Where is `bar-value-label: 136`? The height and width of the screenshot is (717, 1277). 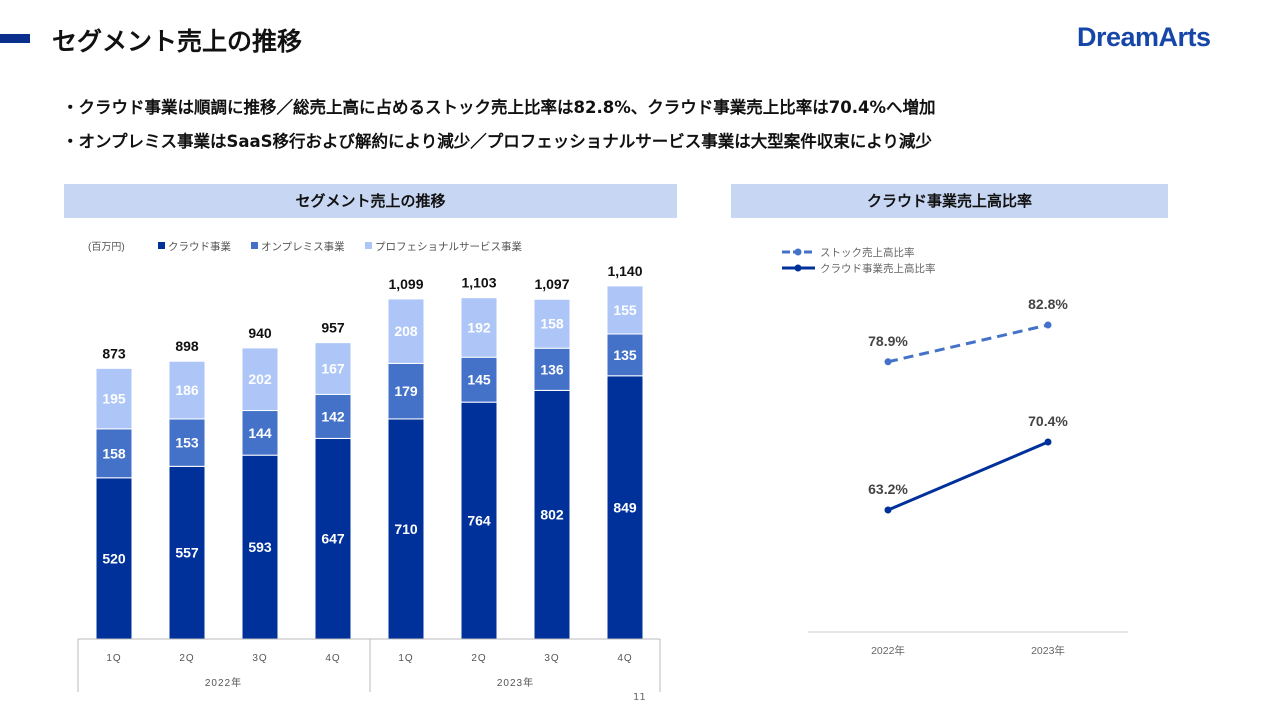 bar-value-label: 136 is located at coordinates (552, 369).